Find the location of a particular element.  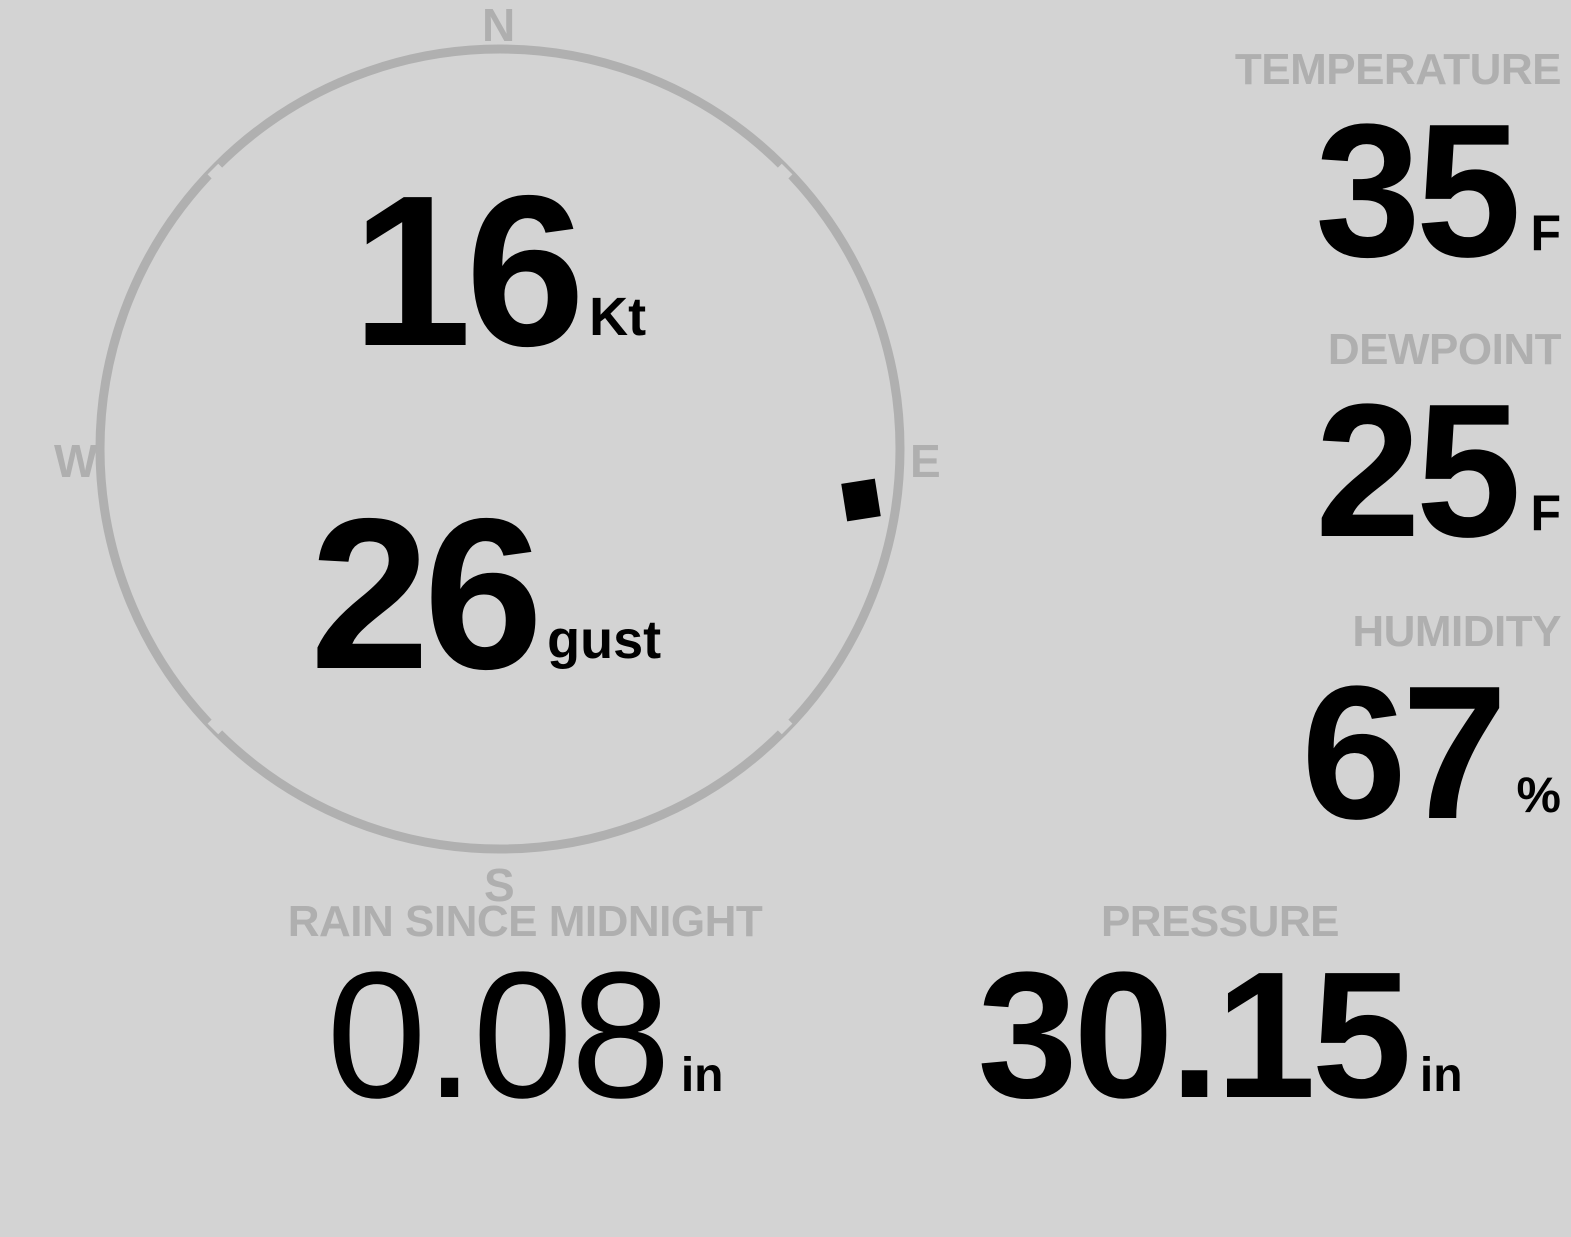

temperature-unit: F is located at coordinates (1545, 233).